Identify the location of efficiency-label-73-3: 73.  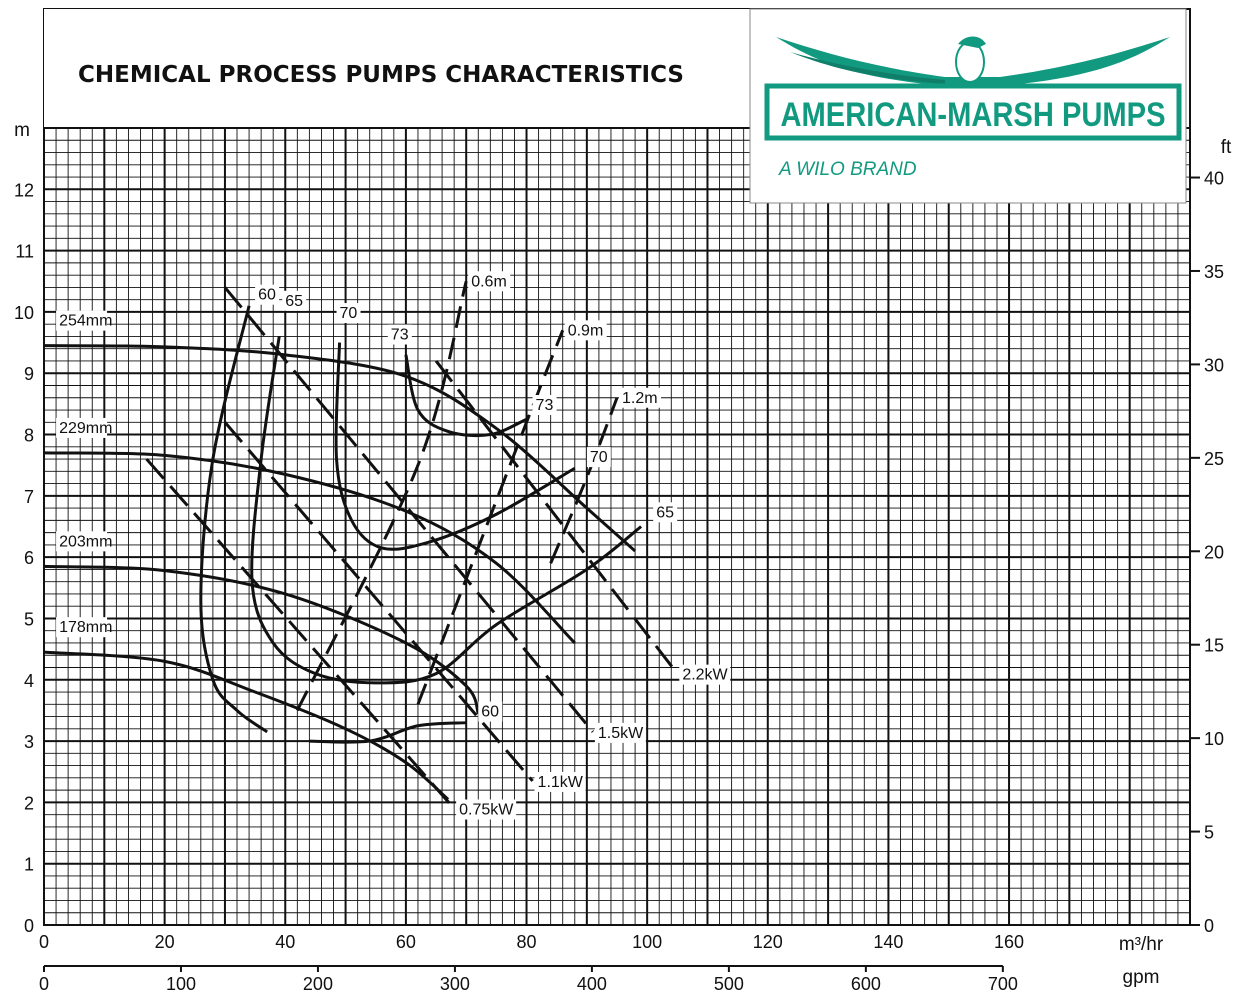
(545, 405).